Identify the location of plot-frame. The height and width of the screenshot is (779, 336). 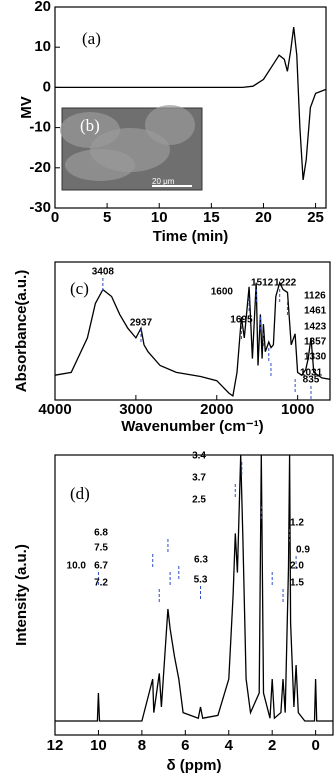
(192, 331).